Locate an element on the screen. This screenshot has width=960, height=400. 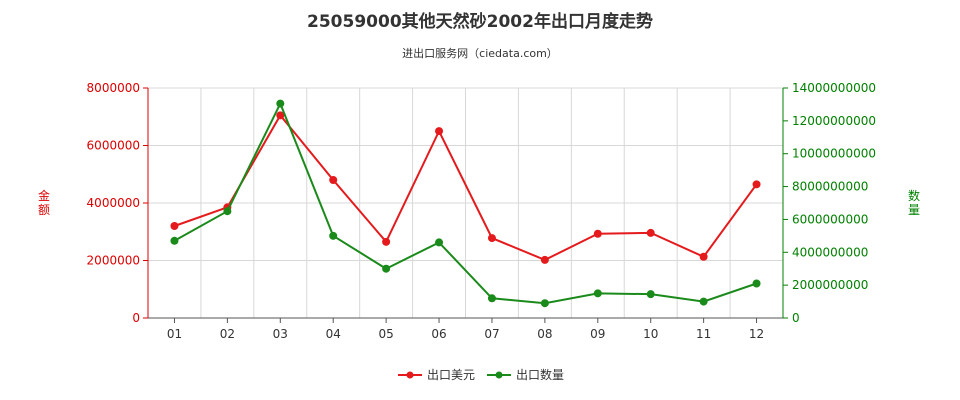
x-tick-label: 03 is located at coordinates (280, 334).